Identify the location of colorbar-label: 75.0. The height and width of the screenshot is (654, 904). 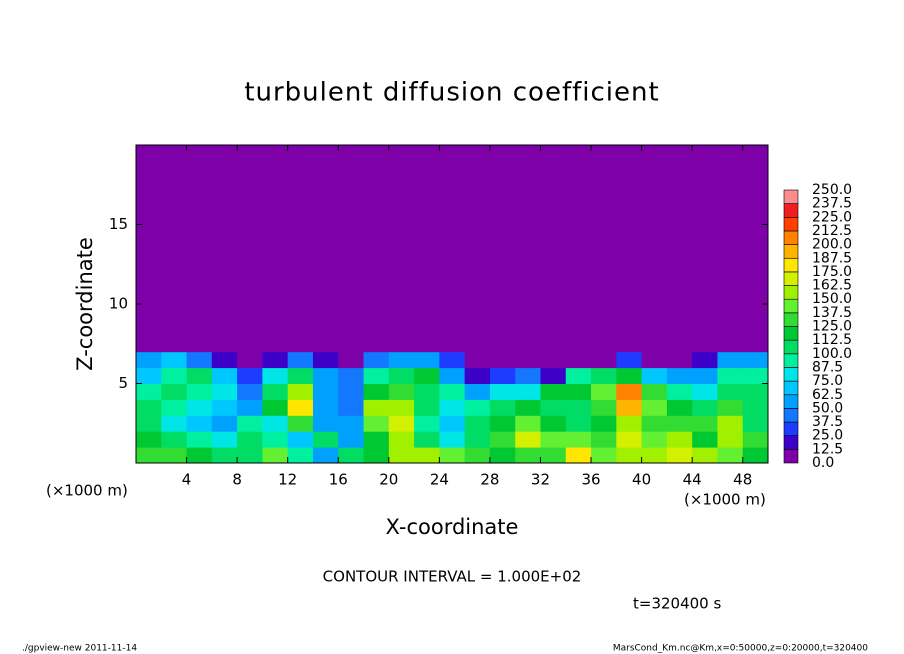
(827, 381).